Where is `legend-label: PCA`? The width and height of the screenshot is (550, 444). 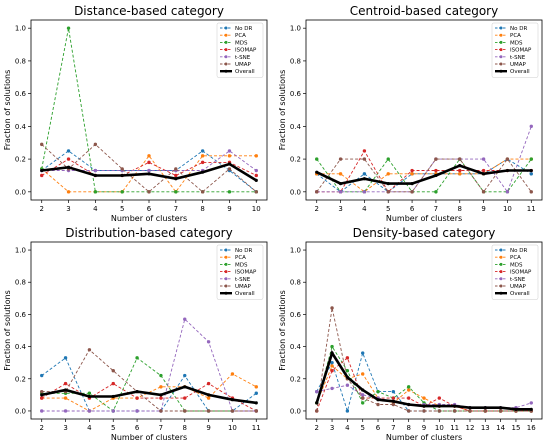
legend-label: PCA is located at coordinates (515, 36).